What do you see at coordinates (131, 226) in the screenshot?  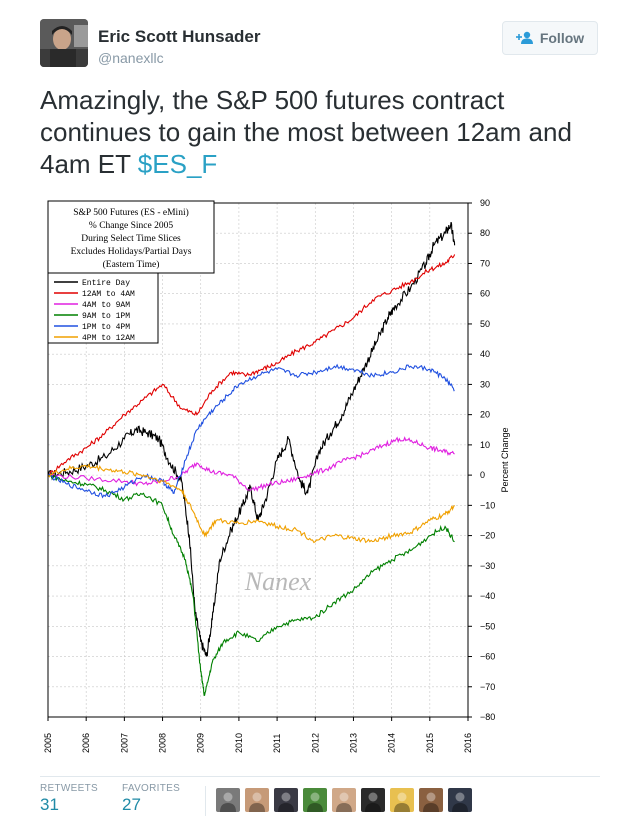 I see `chart-title-line: % Change Since 2005` at bounding box center [131, 226].